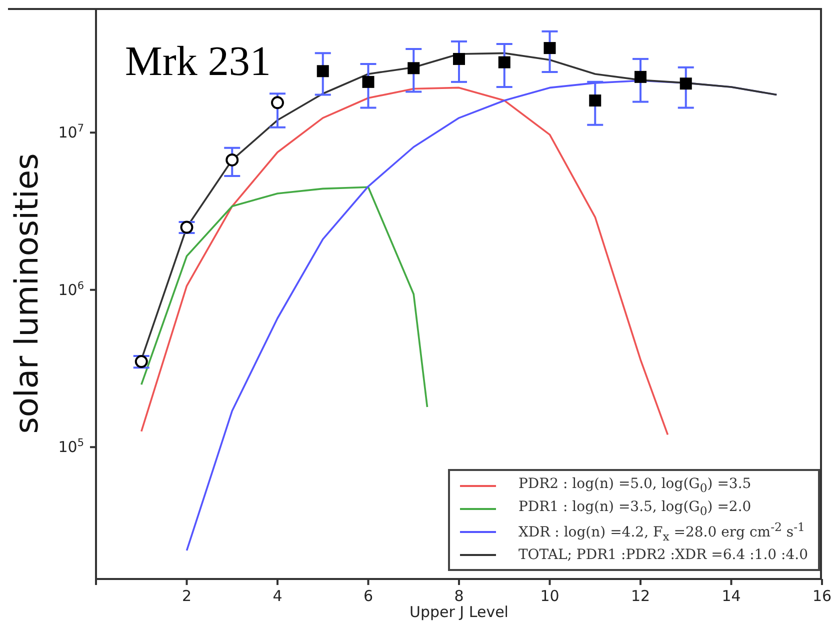 The image size is (838, 633). What do you see at coordinates (187, 596) in the screenshot?
I see `x-tick-label: 2` at bounding box center [187, 596].